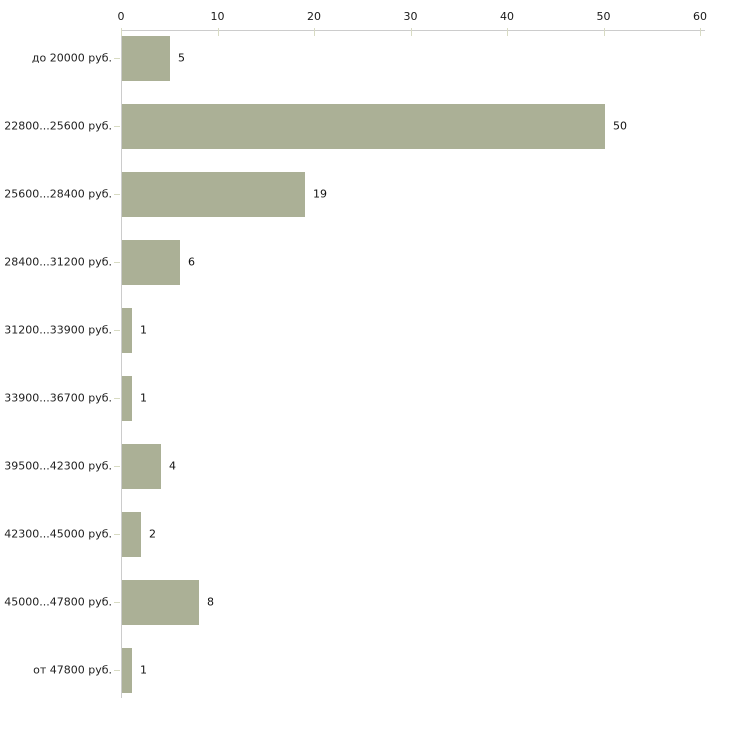 This screenshot has width=730, height=730. What do you see at coordinates (58, 126) in the screenshot?
I see `category-label: 22800...25600 руб.` at bounding box center [58, 126].